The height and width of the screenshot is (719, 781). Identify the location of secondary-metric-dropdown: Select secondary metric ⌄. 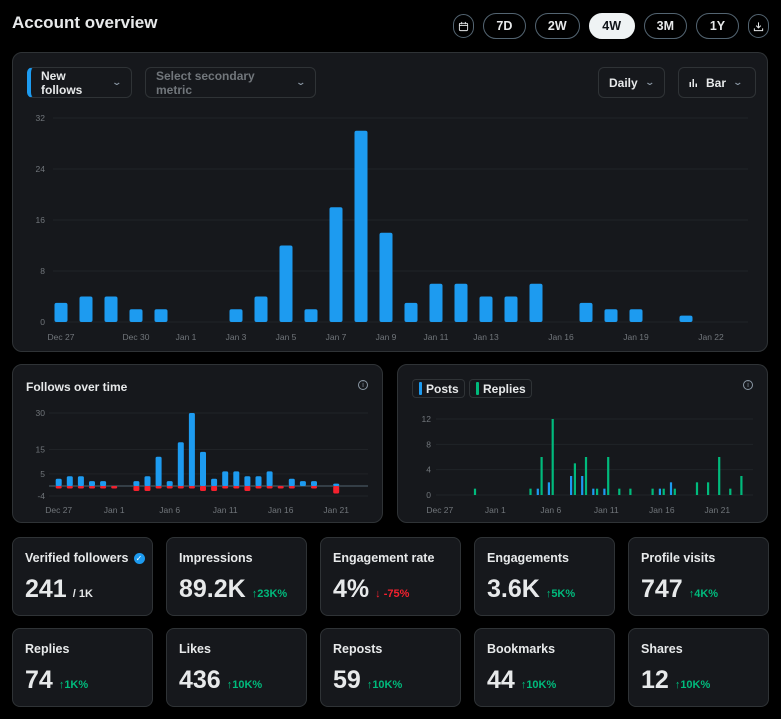
(230, 82).